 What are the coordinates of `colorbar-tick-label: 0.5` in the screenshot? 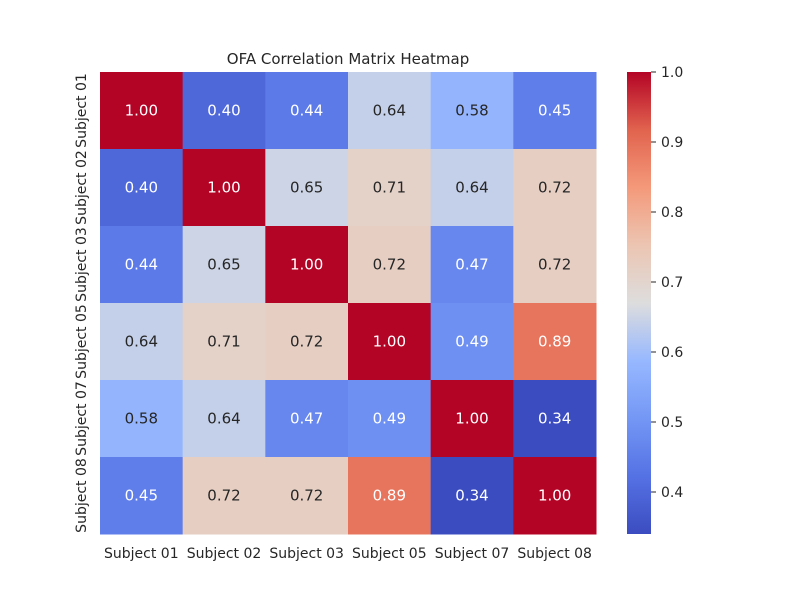 It's located at (672, 423).